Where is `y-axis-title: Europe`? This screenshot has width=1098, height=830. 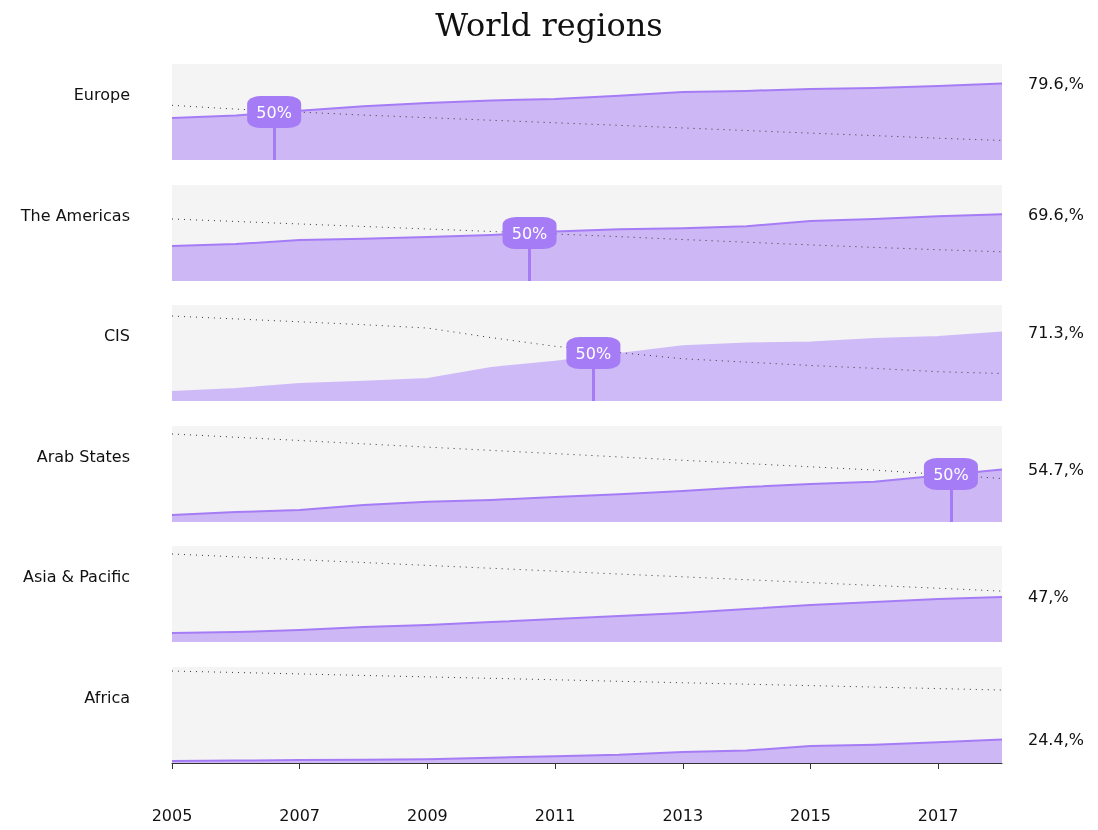
y-axis-title: Europe is located at coordinates (101, 94).